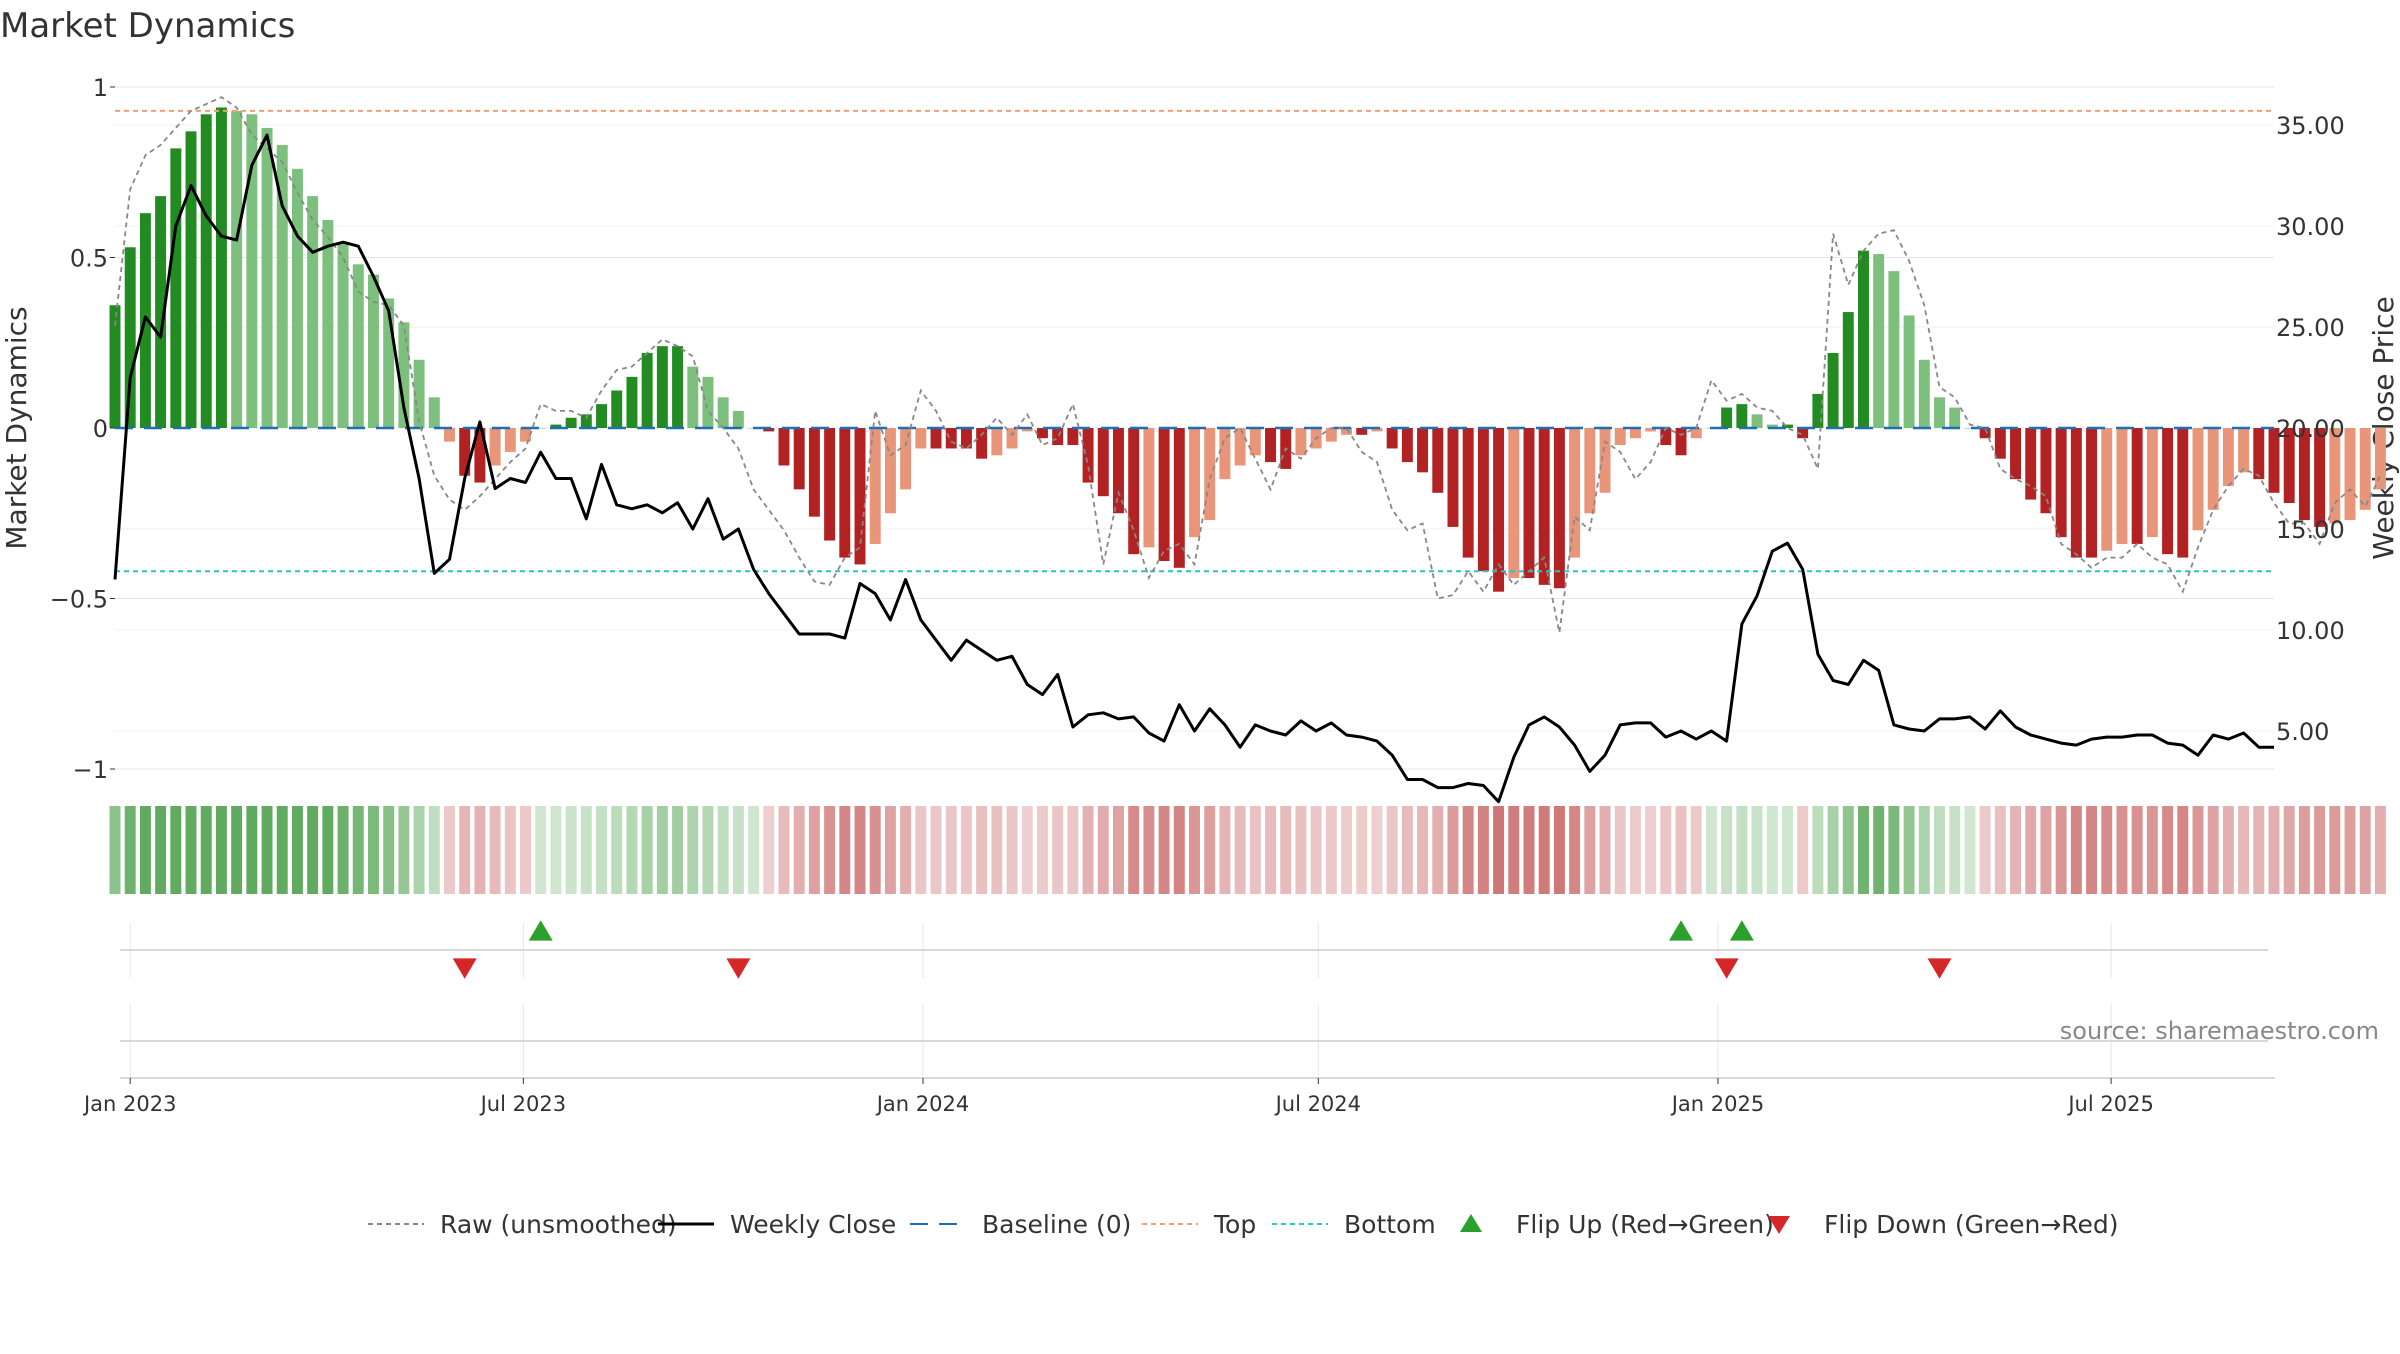 This screenshot has height=1354, width=2400. Describe the element at coordinates (100, 88) in the screenshot. I see `y-tick-label: 1` at that location.